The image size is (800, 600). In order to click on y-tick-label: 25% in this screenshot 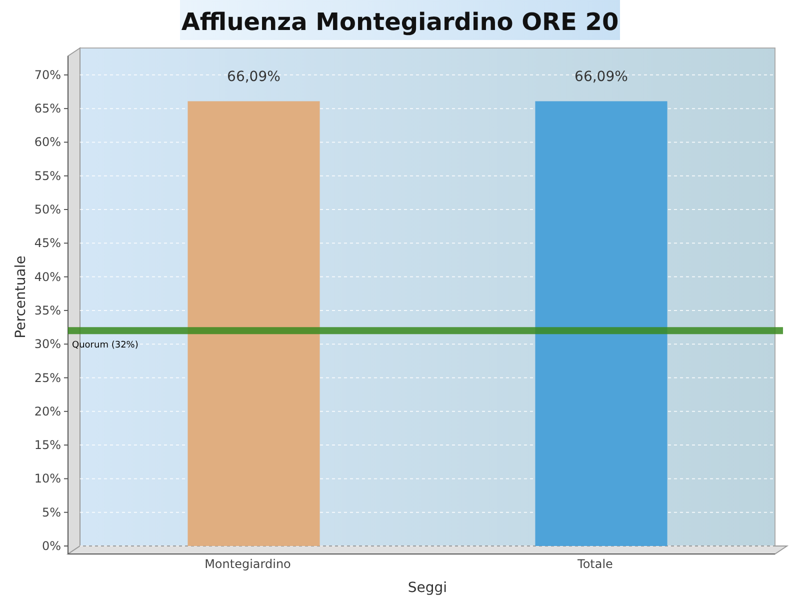, I will do `click(47, 377)`.